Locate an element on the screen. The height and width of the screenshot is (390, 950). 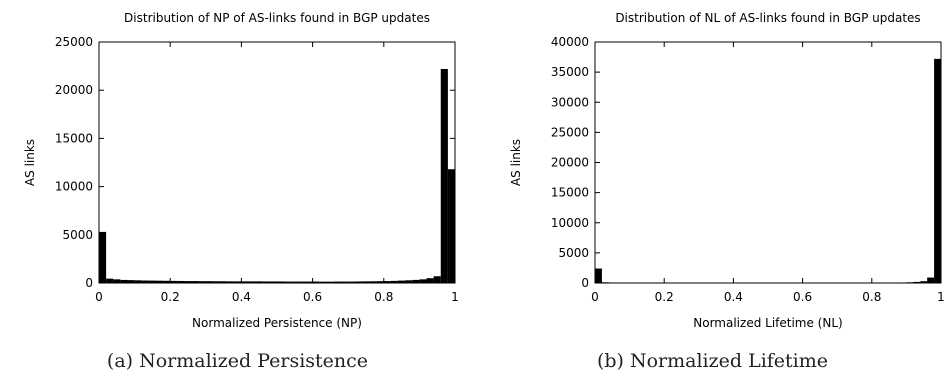
y-tick-label: 40000 is located at coordinates (570, 42).